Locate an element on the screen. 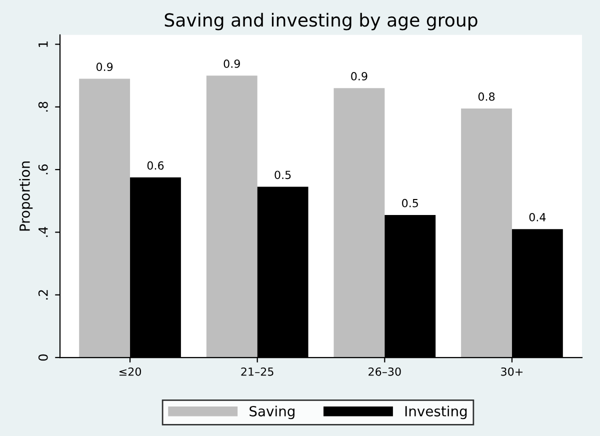  chart-title: Saving and investing by age group is located at coordinates (321, 21).